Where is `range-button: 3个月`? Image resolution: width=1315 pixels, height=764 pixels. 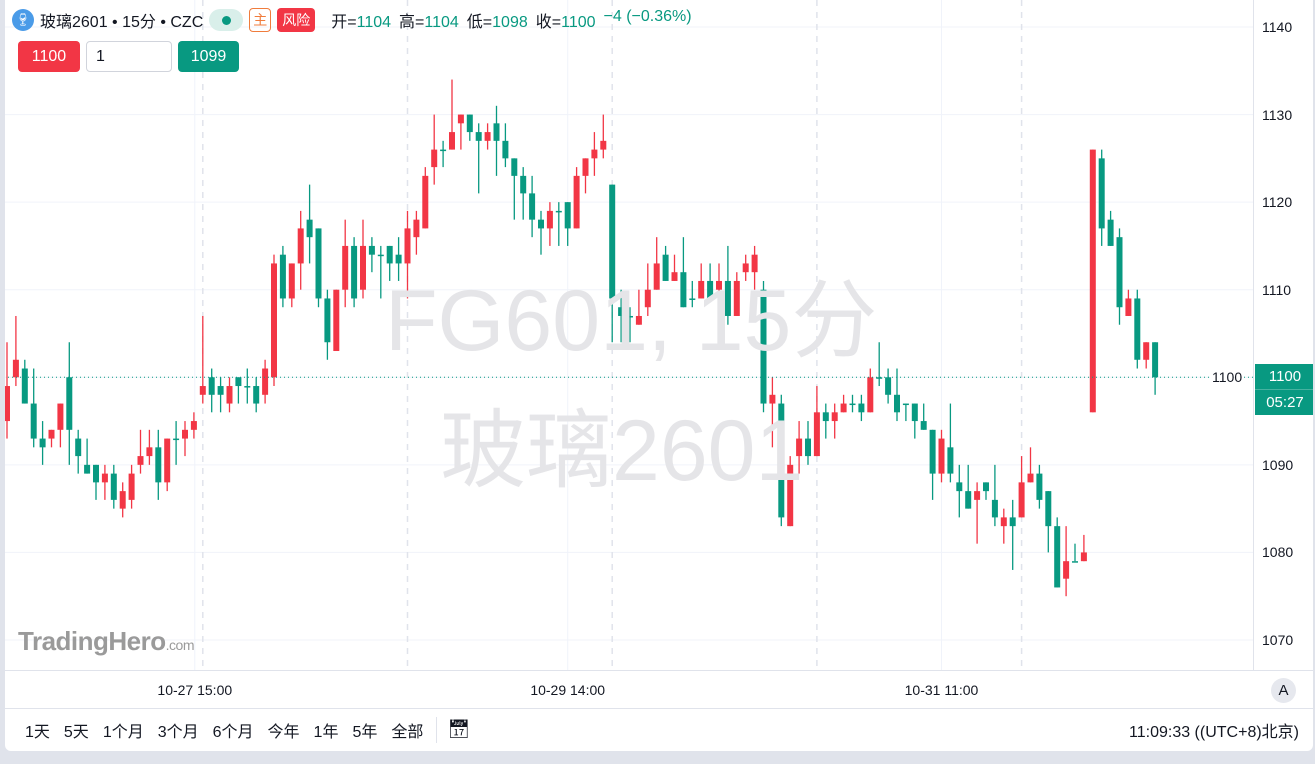
range-button: 3个月 is located at coordinates (178, 732).